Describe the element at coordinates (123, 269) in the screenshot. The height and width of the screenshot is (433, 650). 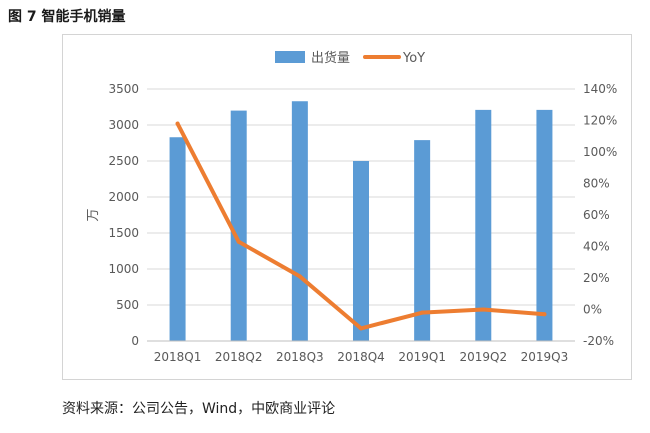
I see `y-tick-label: 1000` at that location.